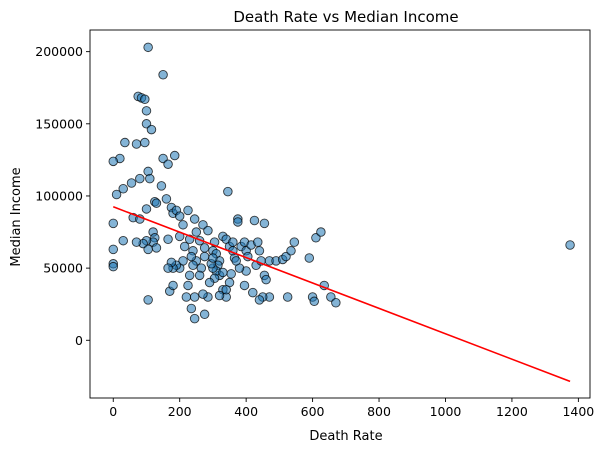 The height and width of the screenshot is (453, 602). Describe the element at coordinates (246, 411) in the screenshot. I see `x-tick-label: 400` at that location.